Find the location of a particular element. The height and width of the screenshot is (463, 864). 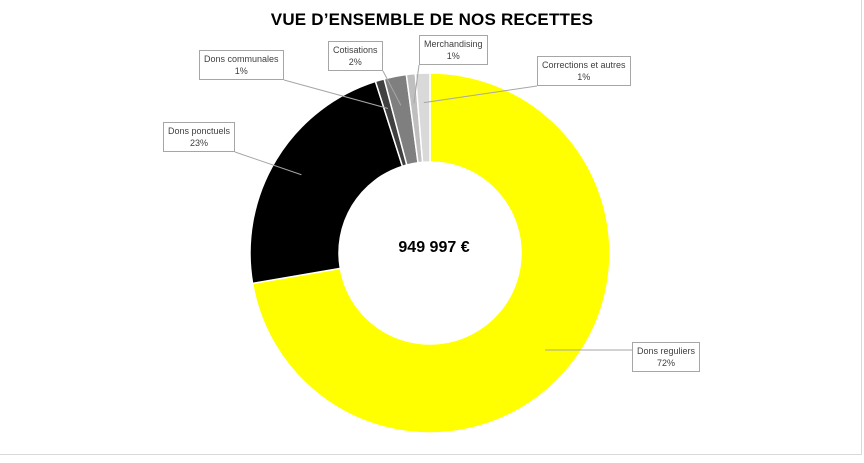

slice-name: Cotisations is located at coordinates (355, 50).